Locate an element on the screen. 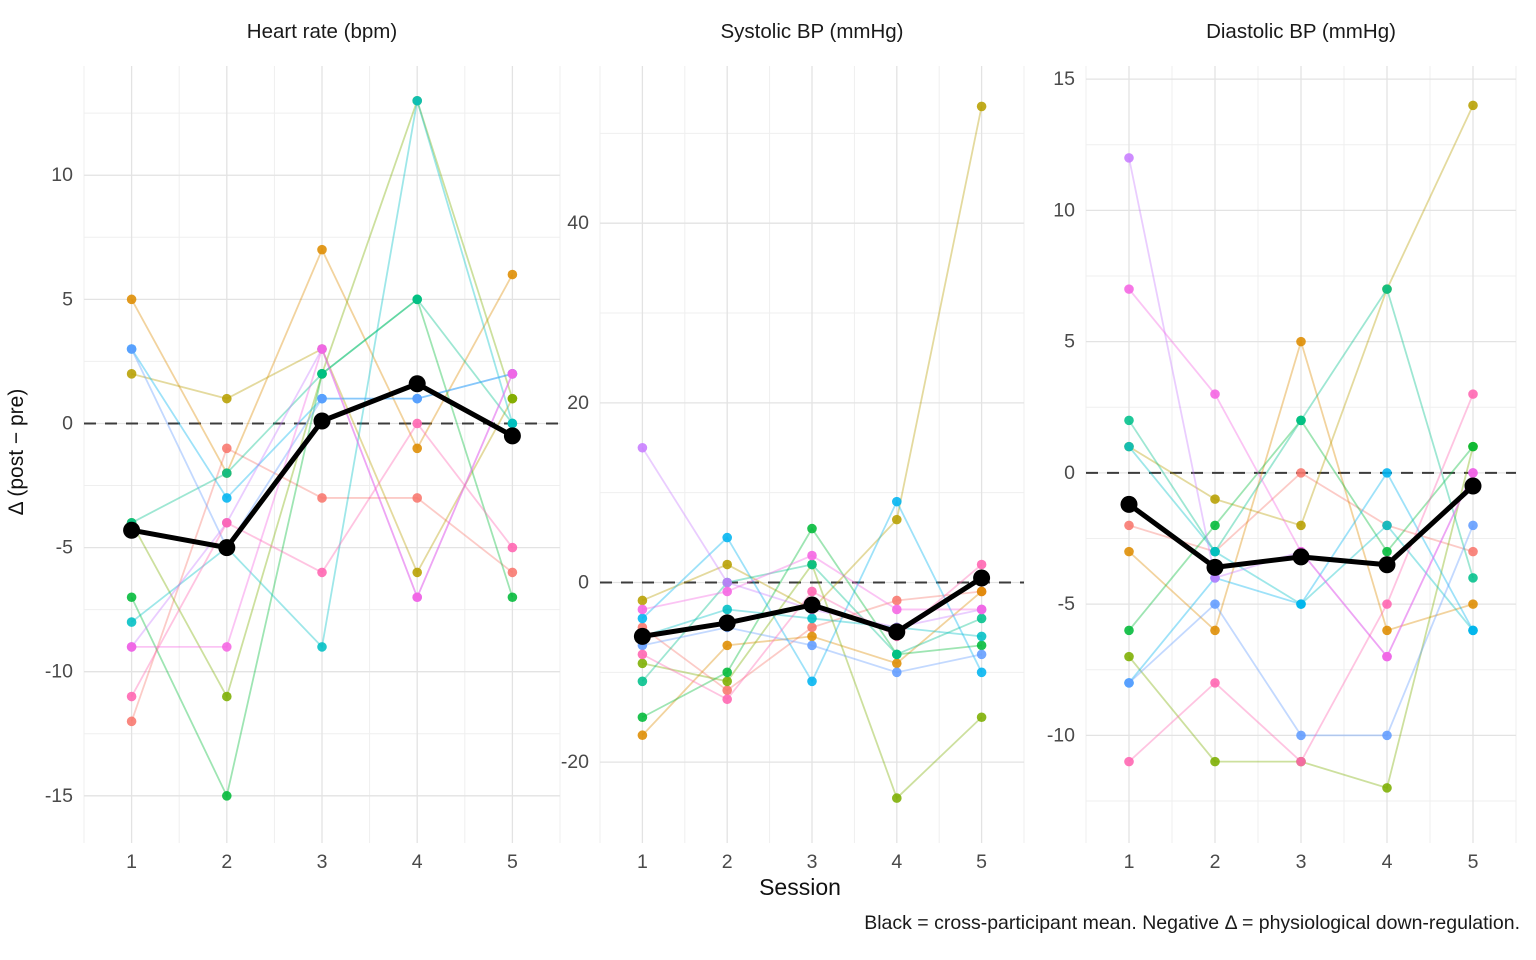 This screenshot has height=960, width=1536. series-P06 is located at coordinates (1301, 433).